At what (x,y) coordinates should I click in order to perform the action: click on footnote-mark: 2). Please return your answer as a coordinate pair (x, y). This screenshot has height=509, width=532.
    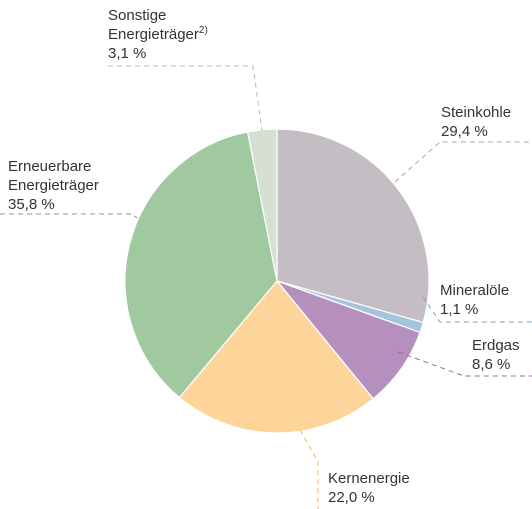
    Looking at the image, I should click on (203, 30).